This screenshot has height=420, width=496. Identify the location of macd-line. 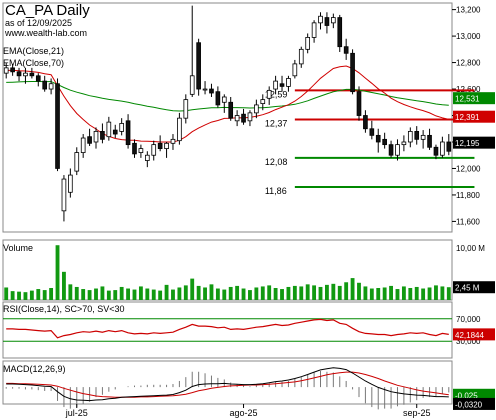
(227, 384).